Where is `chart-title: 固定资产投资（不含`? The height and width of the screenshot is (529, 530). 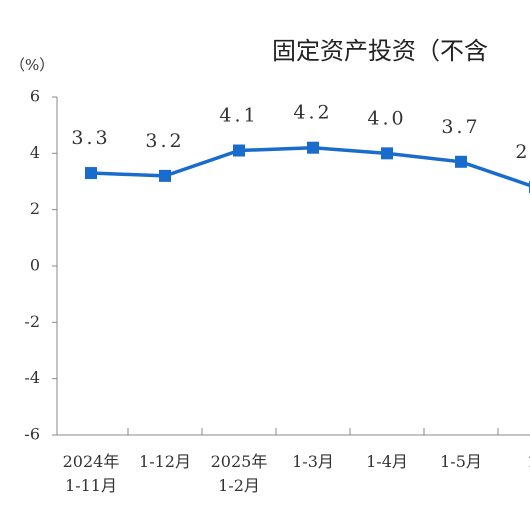
chart-title: 固定资产投资（不含 is located at coordinates (380, 51).